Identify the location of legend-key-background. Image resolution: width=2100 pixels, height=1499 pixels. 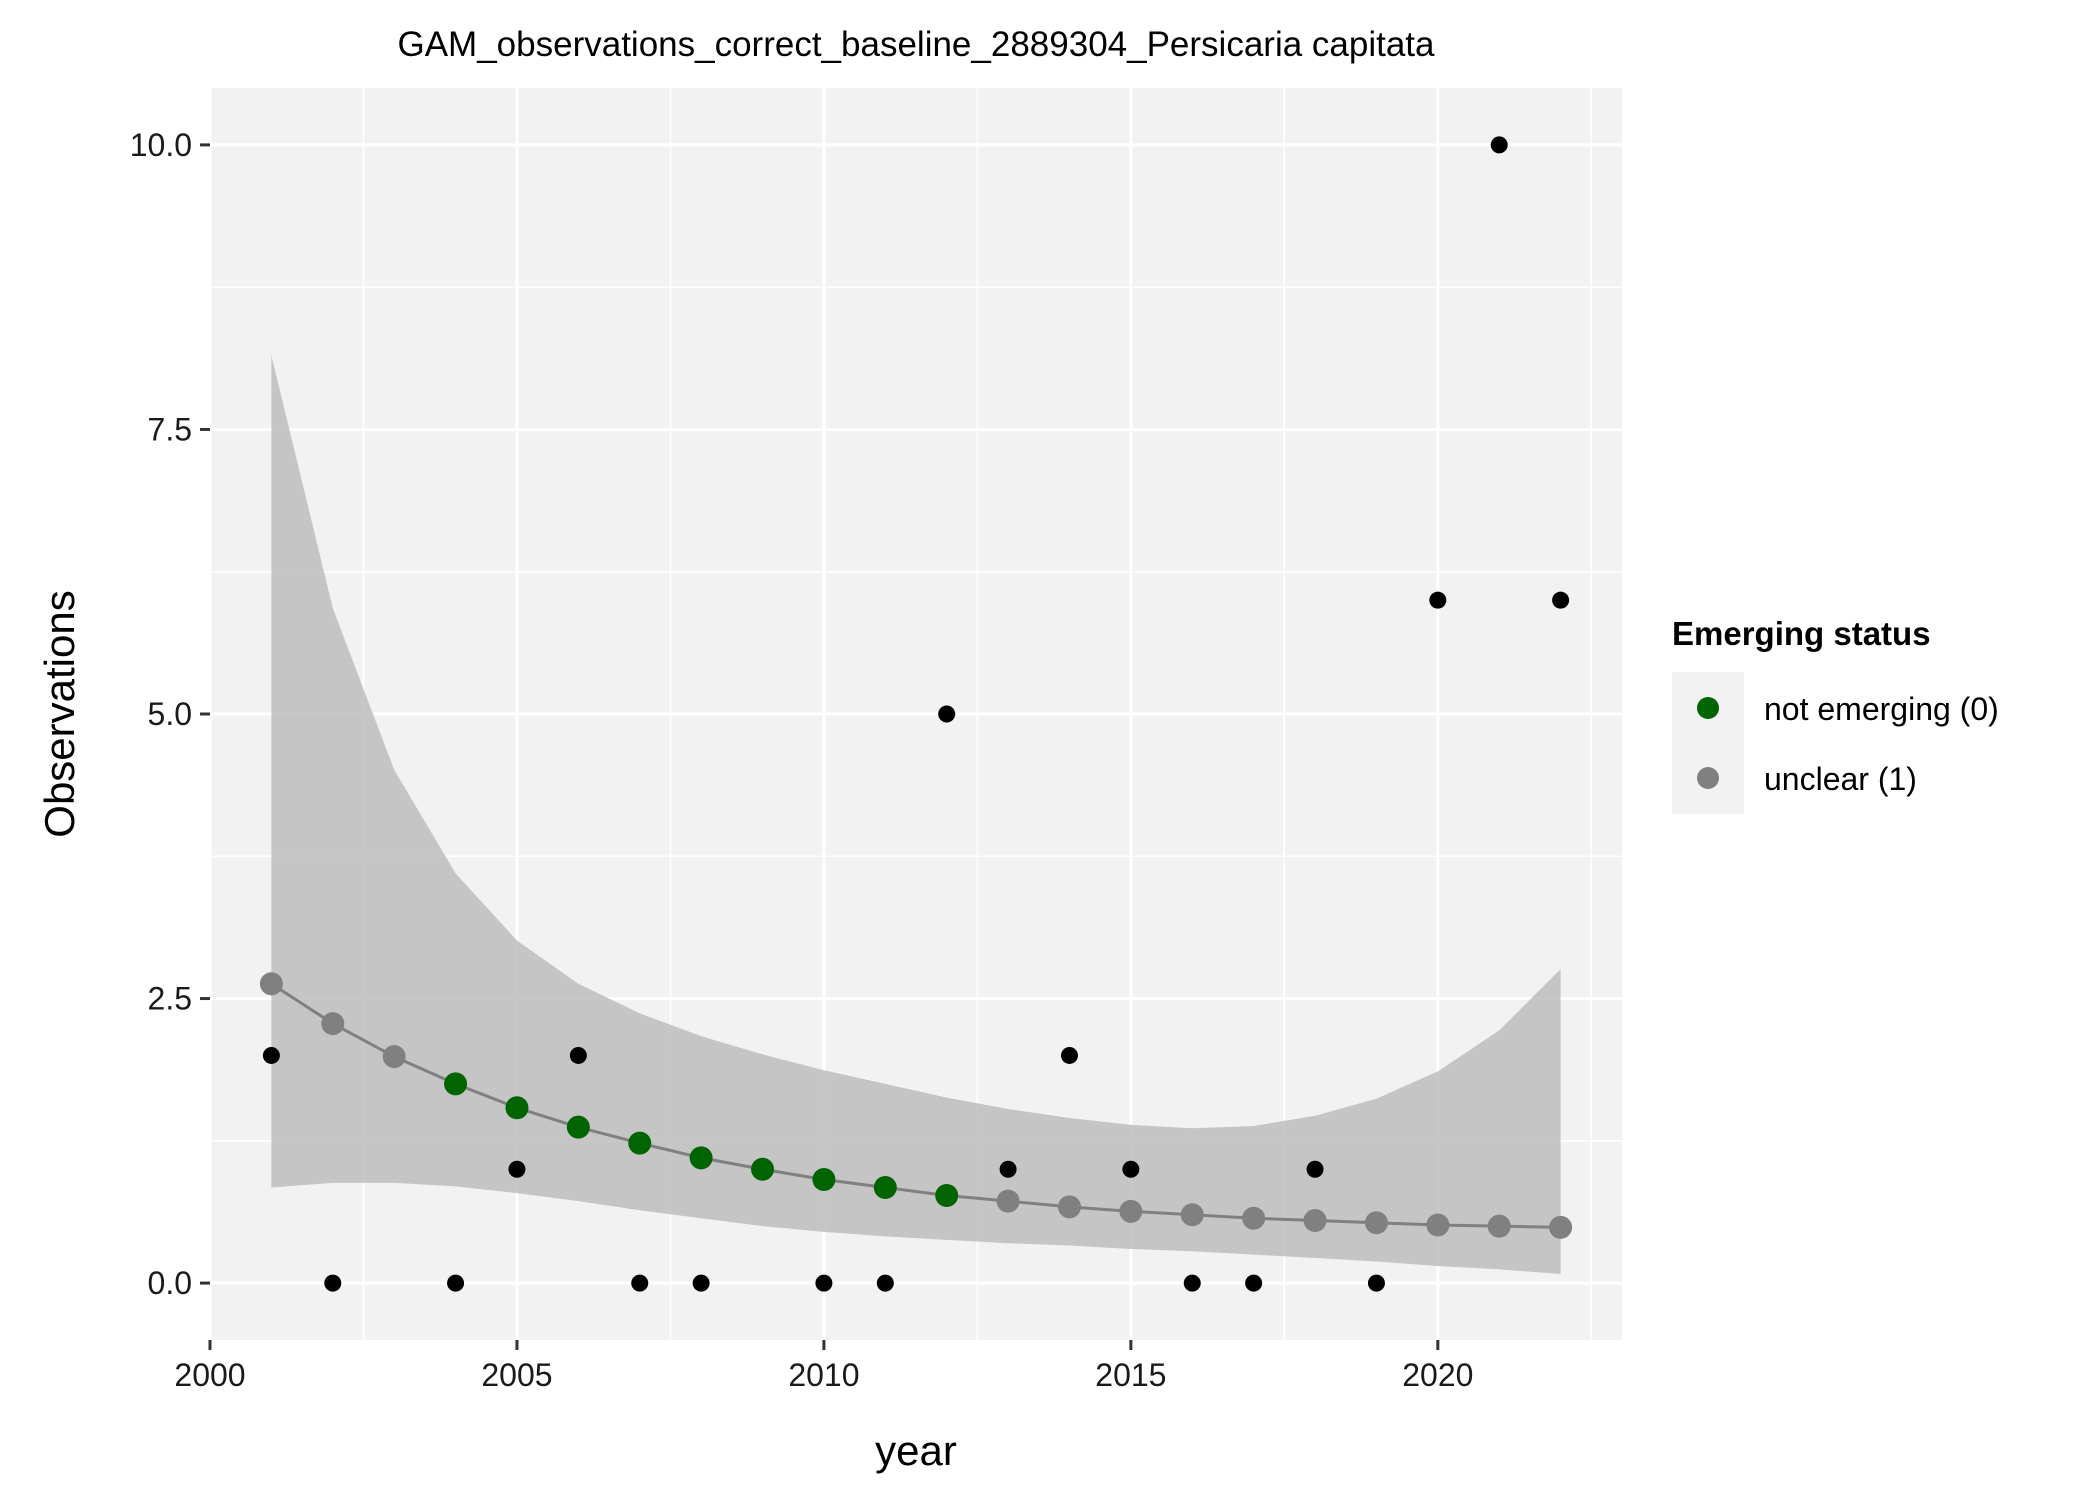
(1708, 743).